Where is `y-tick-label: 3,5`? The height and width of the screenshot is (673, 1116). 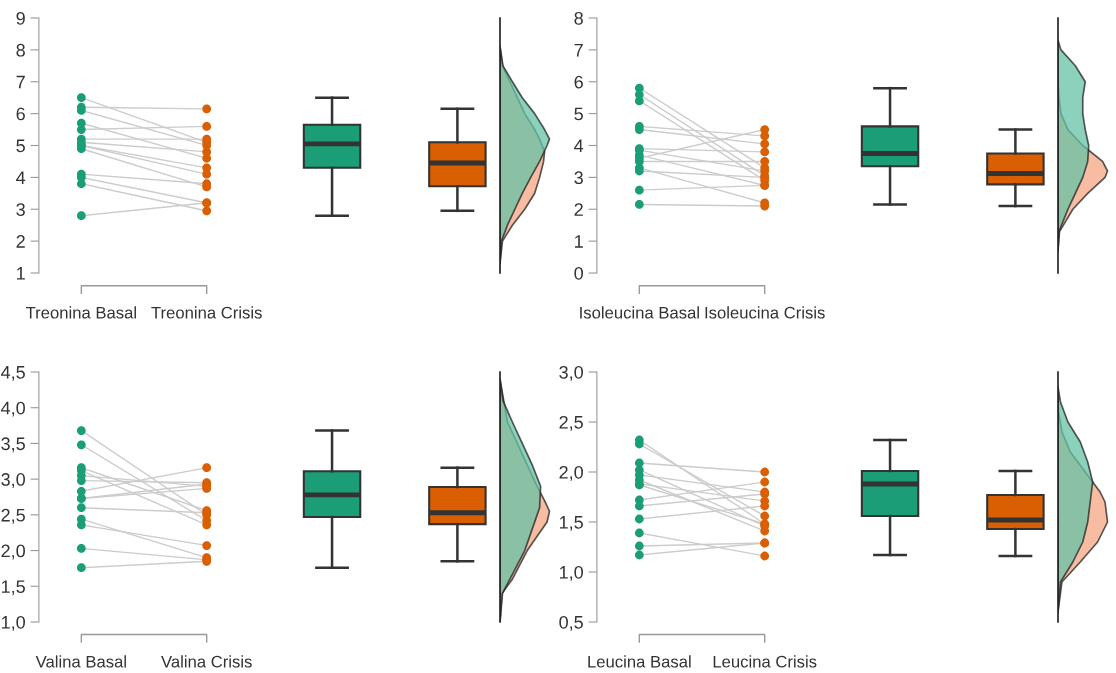 y-tick-label: 3,5 is located at coordinates (13, 445).